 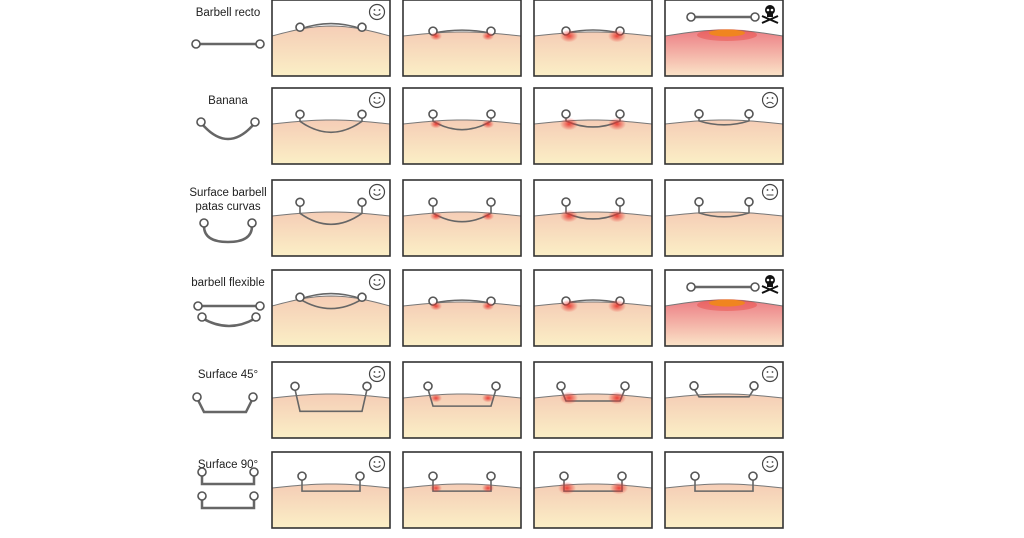 I want to click on row-label: barbell flexible, so click(x=228, y=283).